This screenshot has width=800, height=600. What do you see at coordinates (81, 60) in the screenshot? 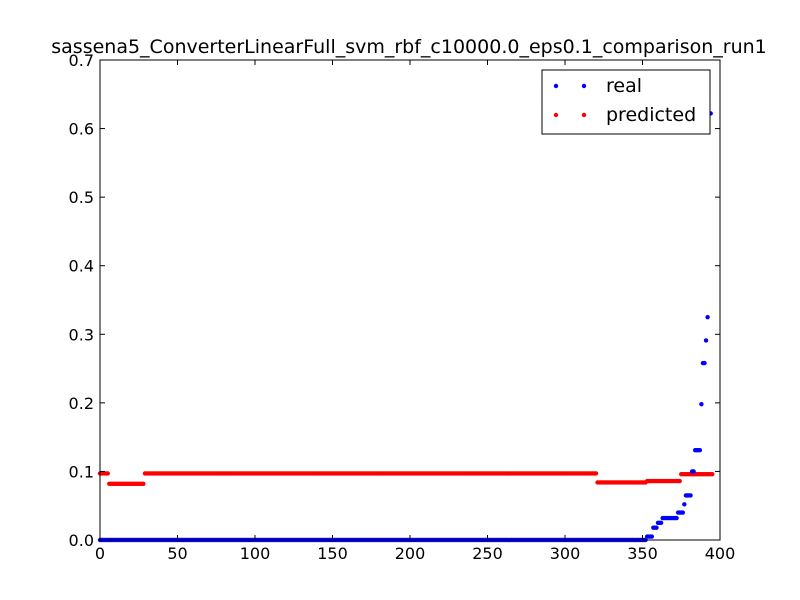
I see `y-tick-label: 0.7` at bounding box center [81, 60].